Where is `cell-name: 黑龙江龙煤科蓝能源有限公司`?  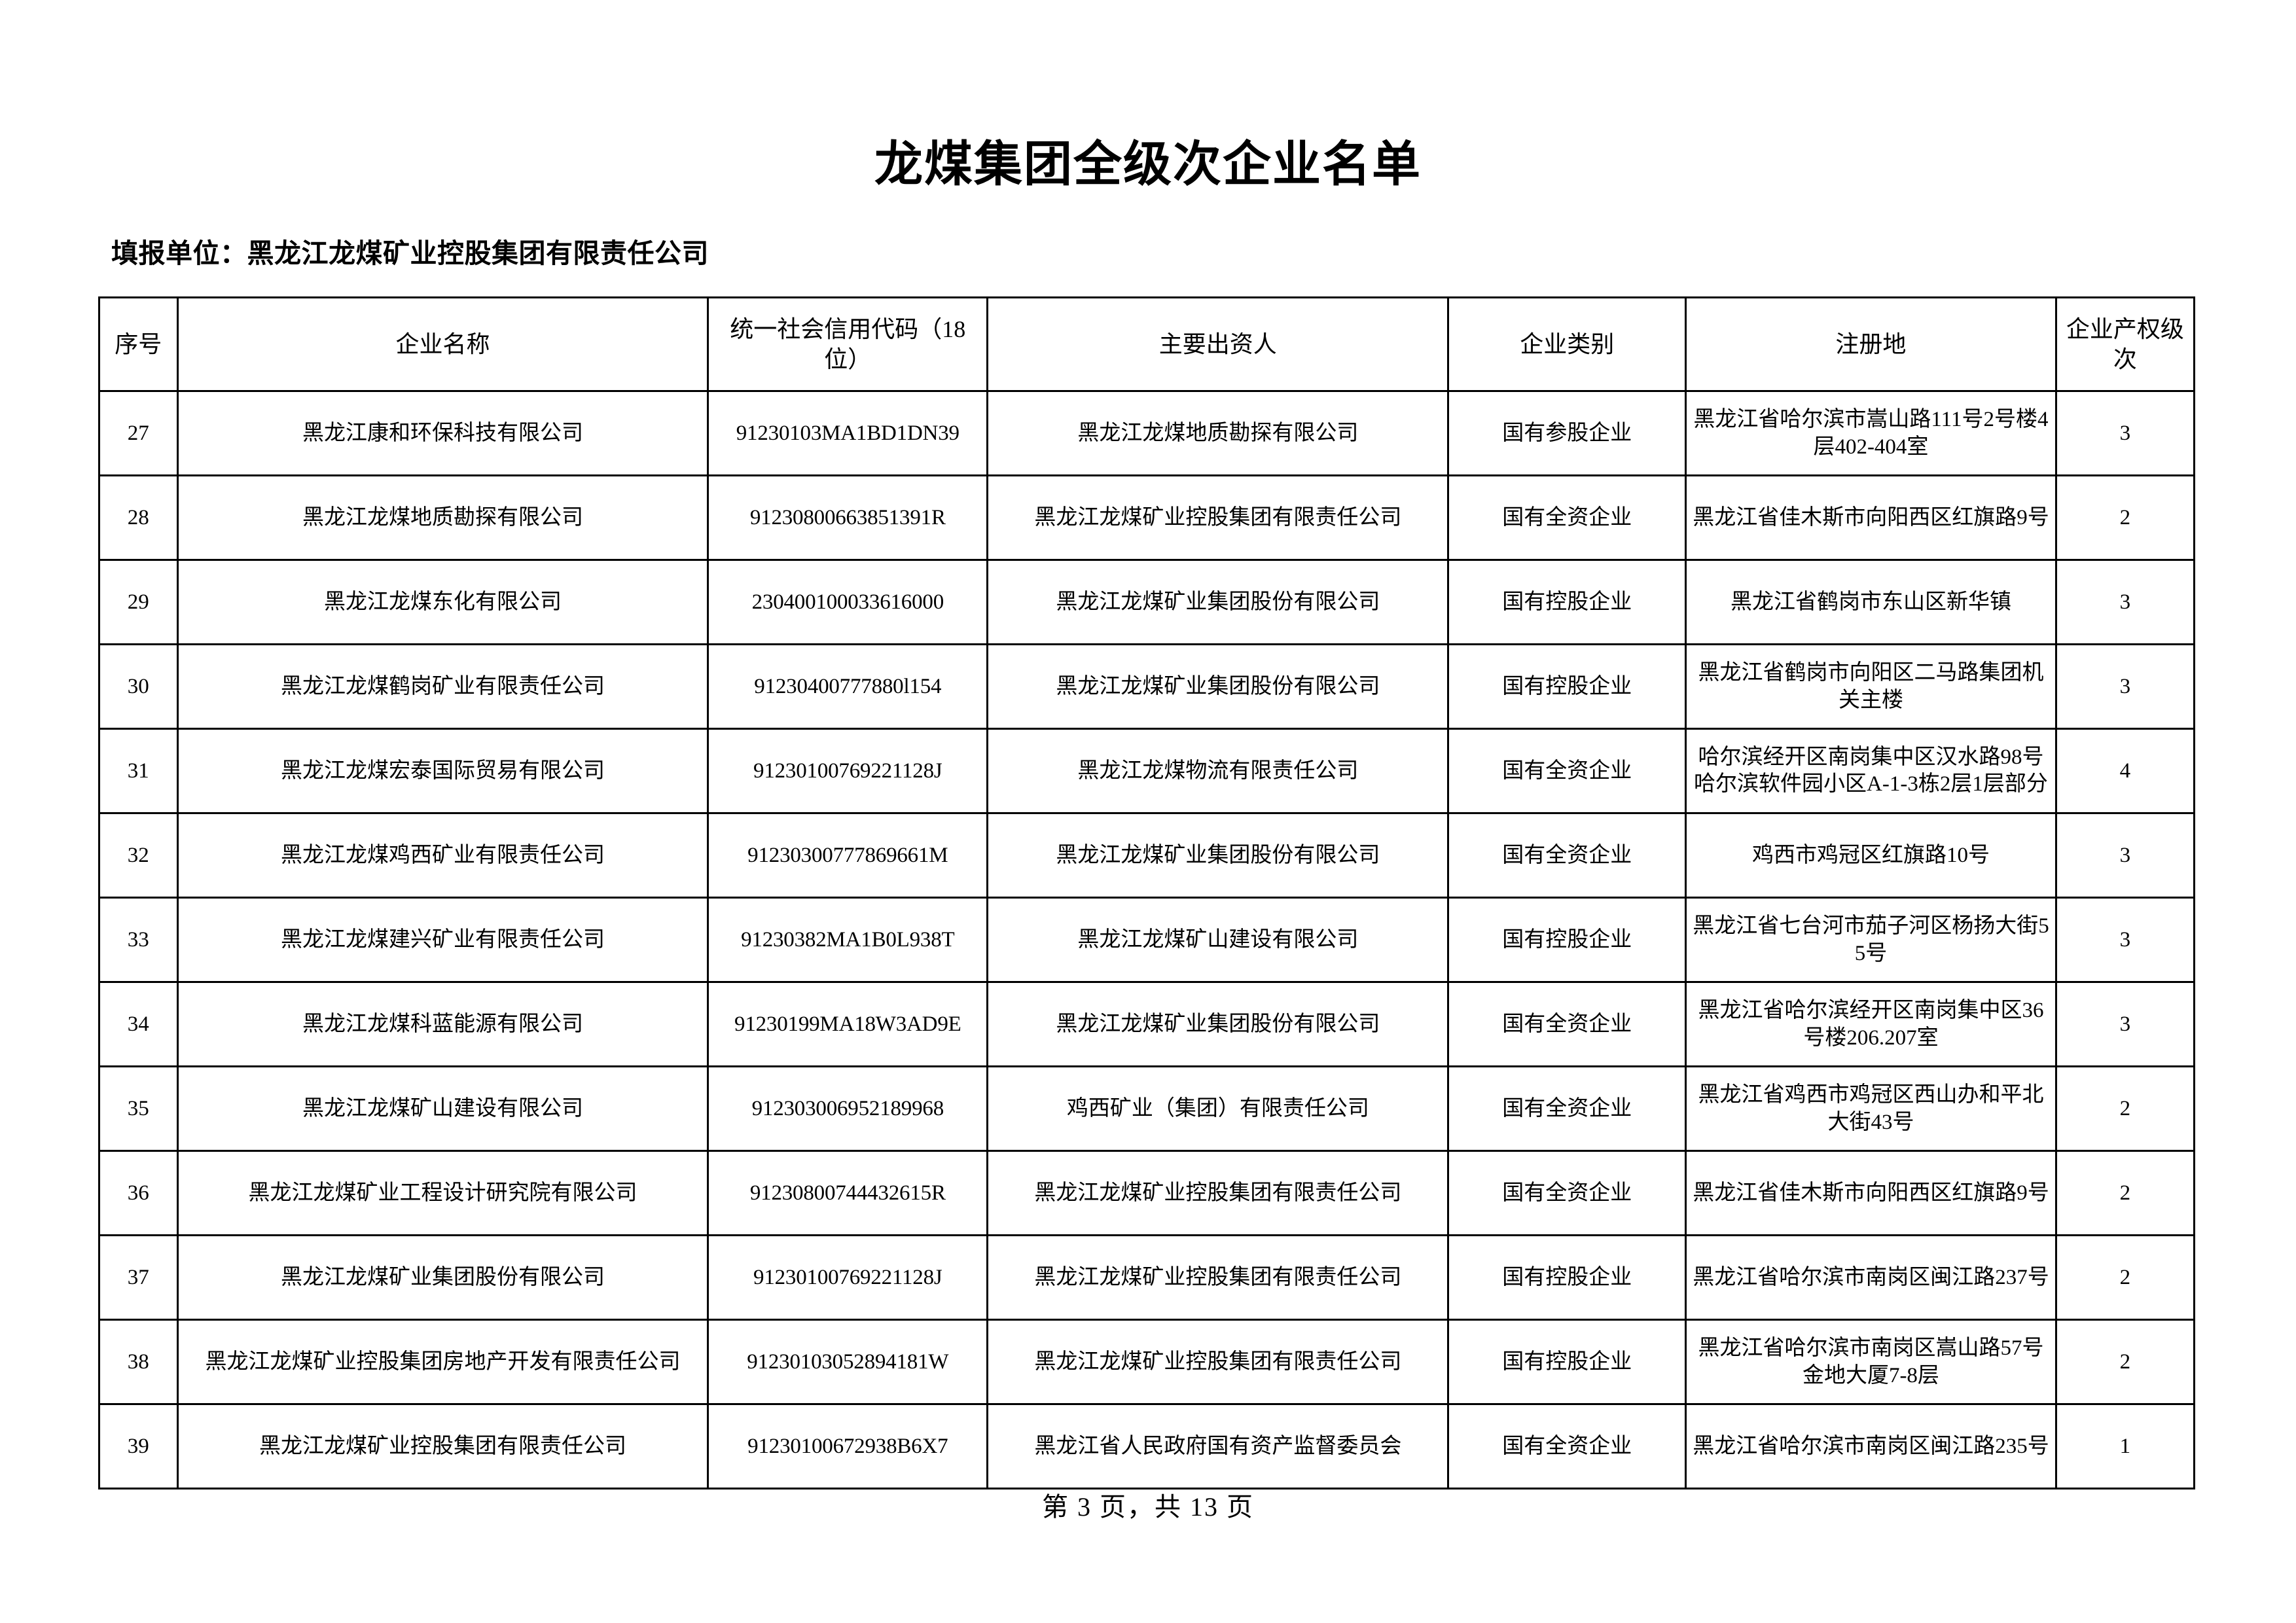
cell-name: 黑龙江龙煤科蓝能源有限公司 is located at coordinates (442, 1024).